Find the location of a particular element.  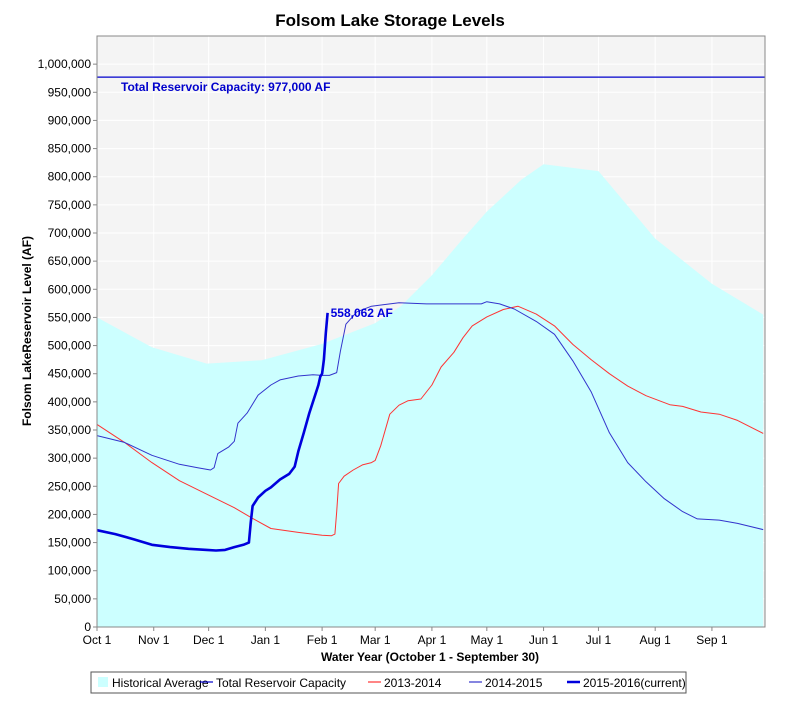

y-axis-label: Folsom LakeReservoir Level (AF) is located at coordinates (27, 331).